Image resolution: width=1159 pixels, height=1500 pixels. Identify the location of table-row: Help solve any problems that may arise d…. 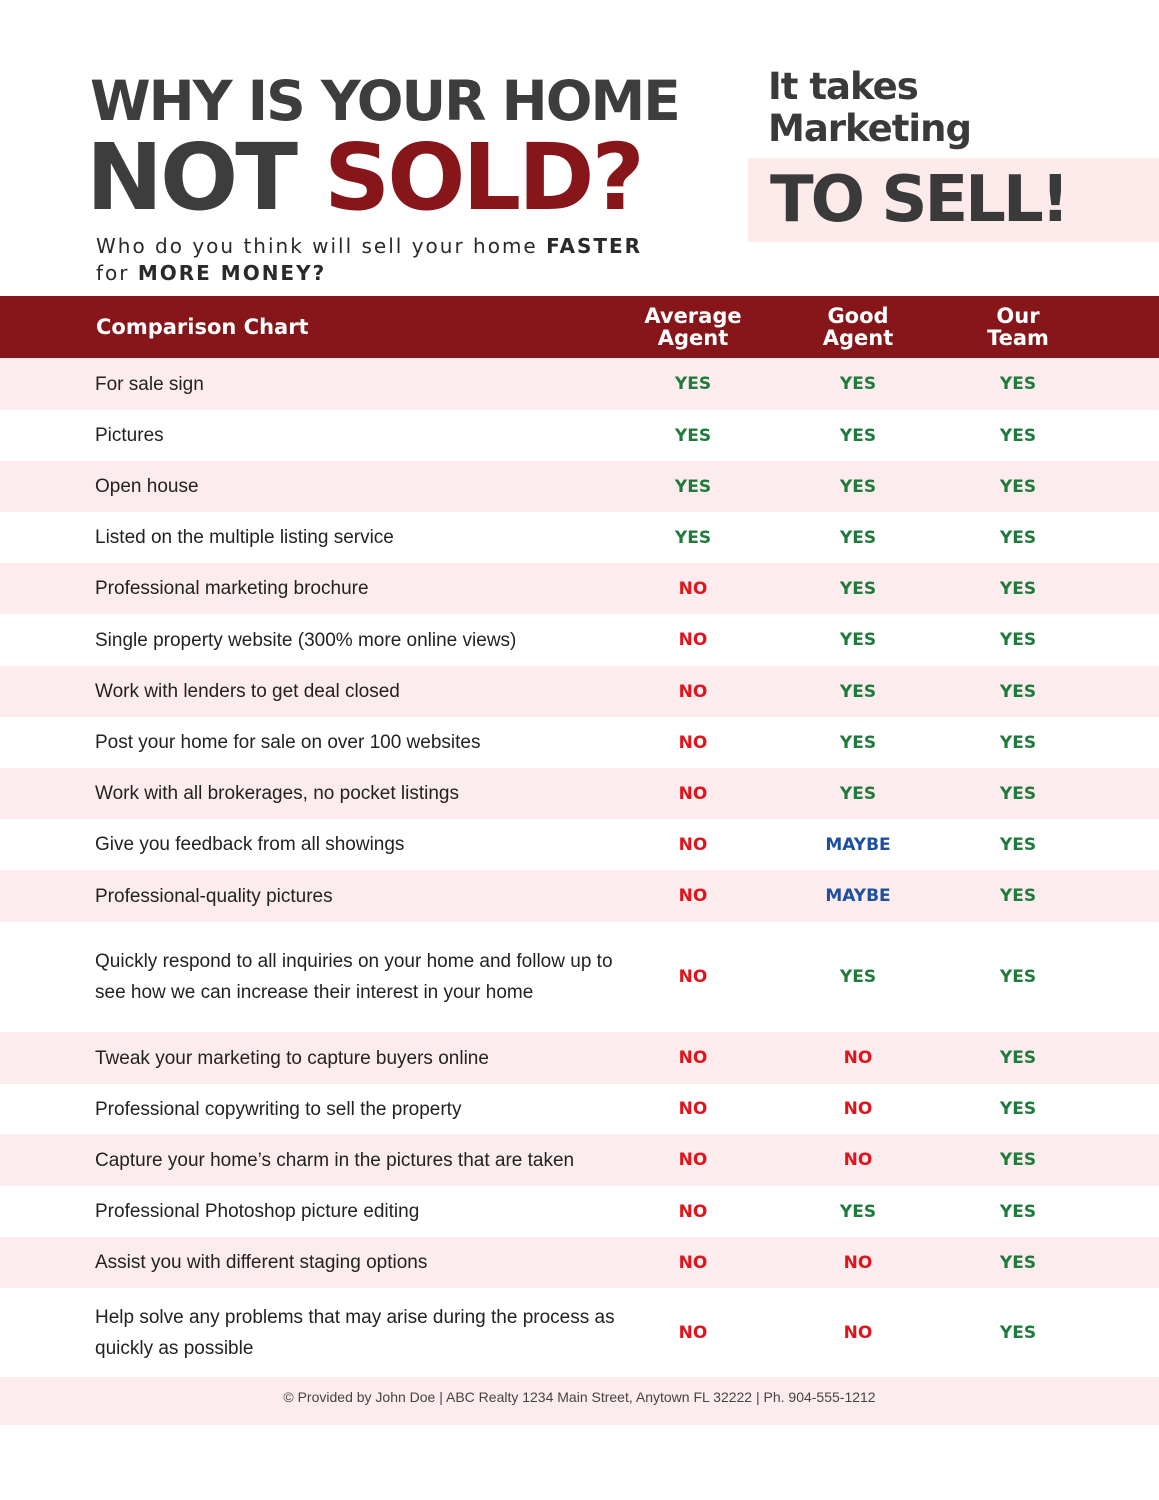
(579, 1332).